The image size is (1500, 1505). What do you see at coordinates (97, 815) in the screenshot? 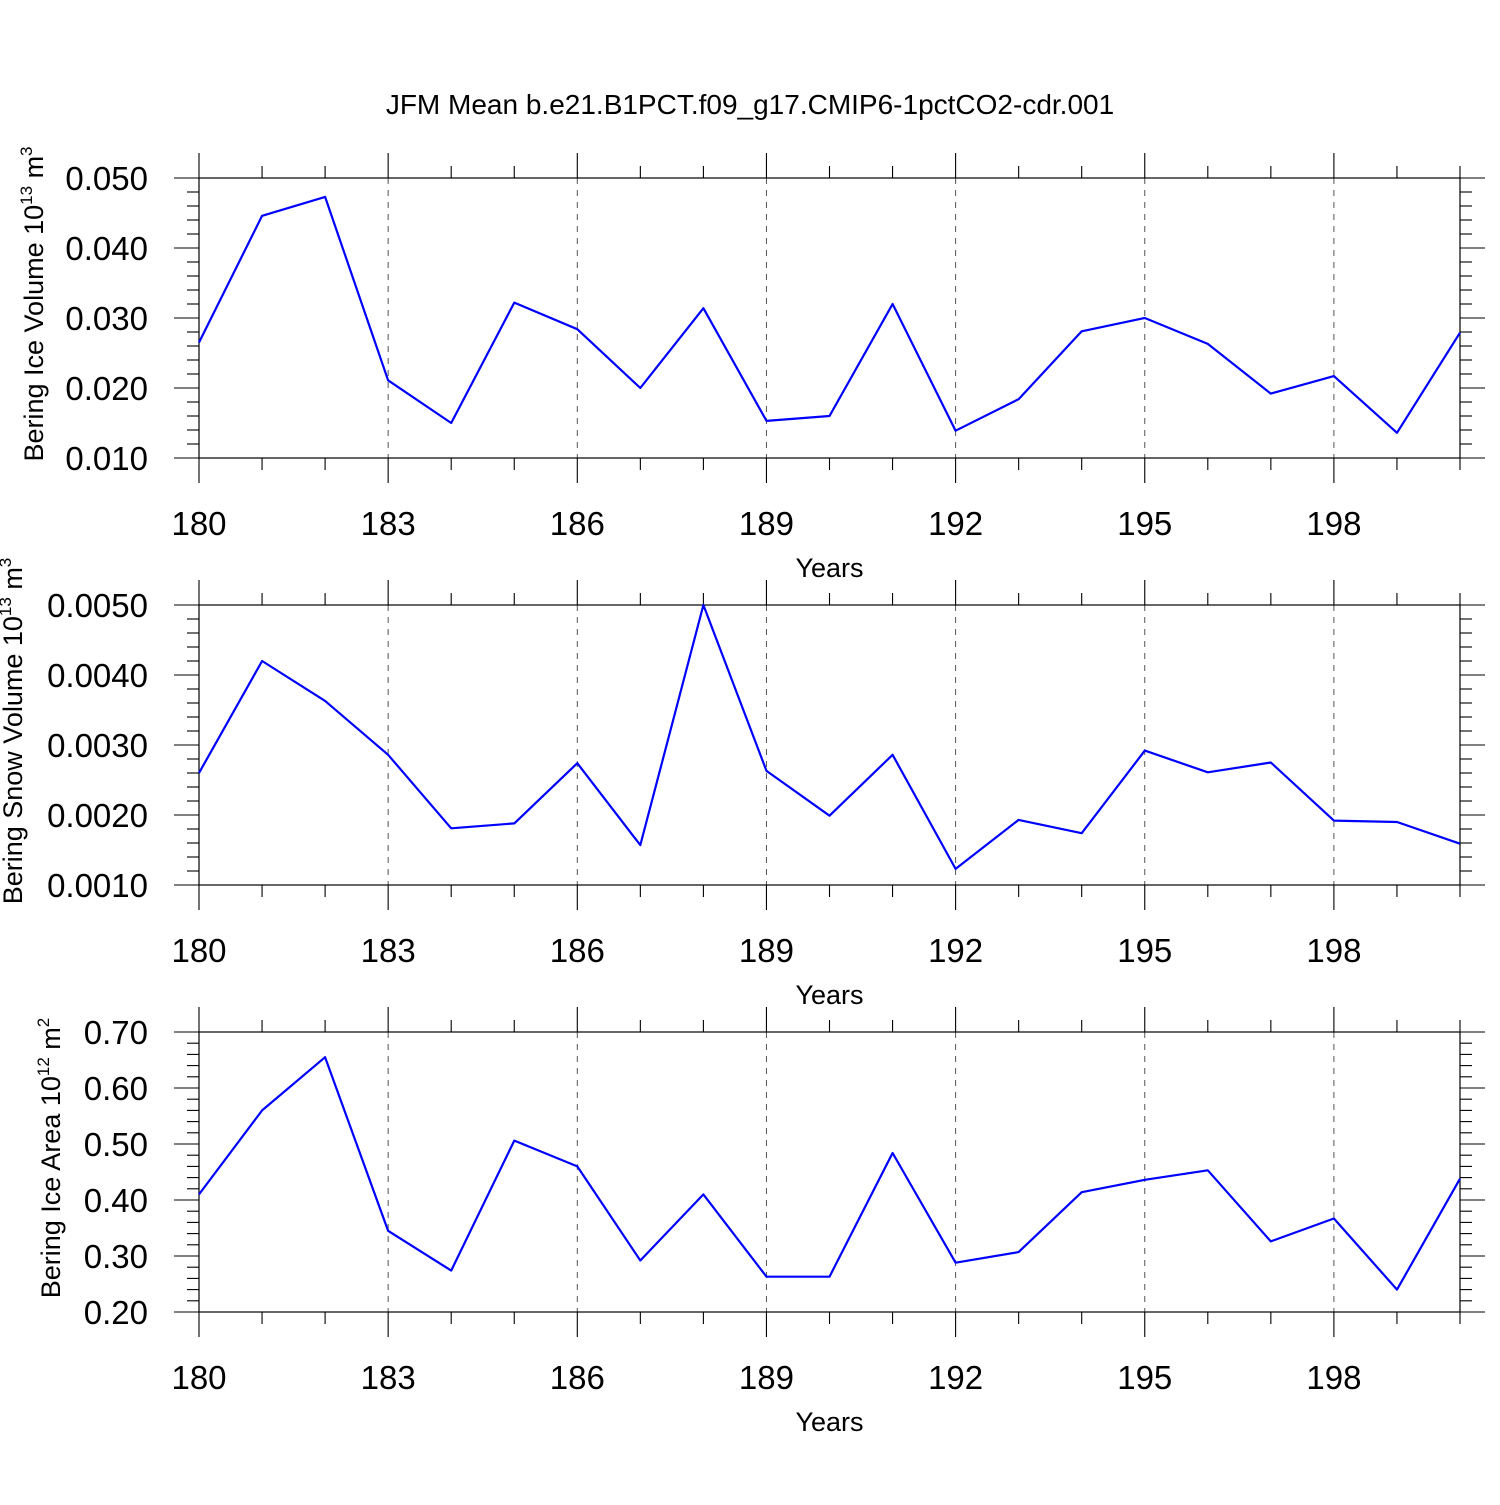
I see `y-tick-label: 0.0020` at bounding box center [97, 815].